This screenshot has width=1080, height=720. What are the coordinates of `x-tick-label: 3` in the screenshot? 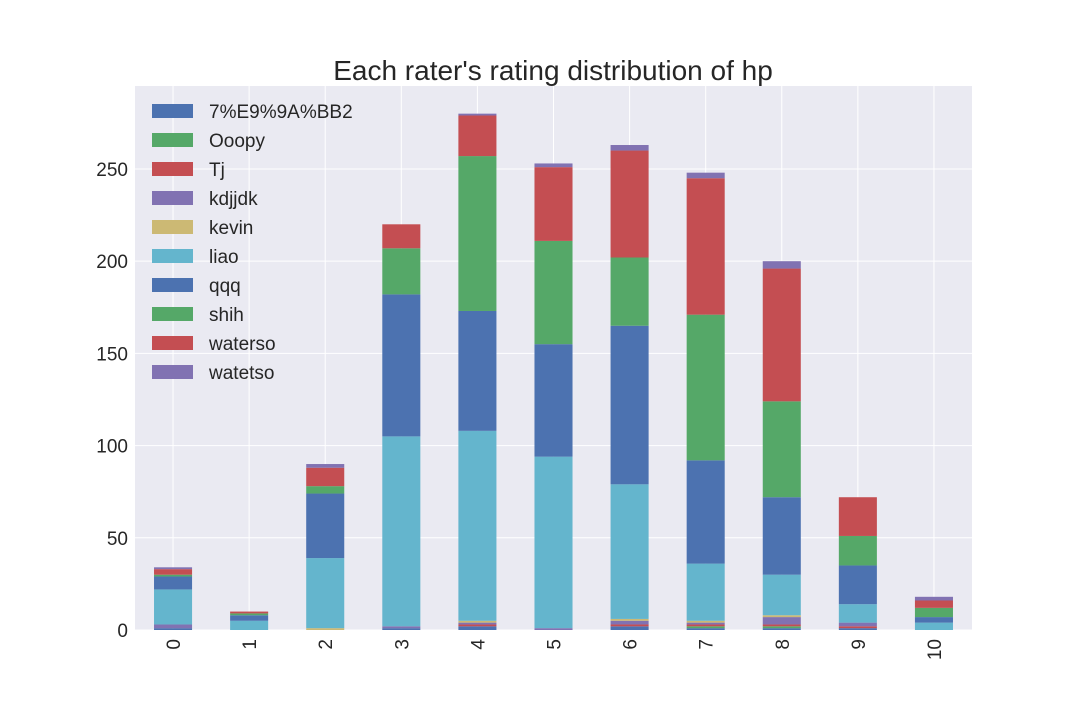 It's located at (402, 644).